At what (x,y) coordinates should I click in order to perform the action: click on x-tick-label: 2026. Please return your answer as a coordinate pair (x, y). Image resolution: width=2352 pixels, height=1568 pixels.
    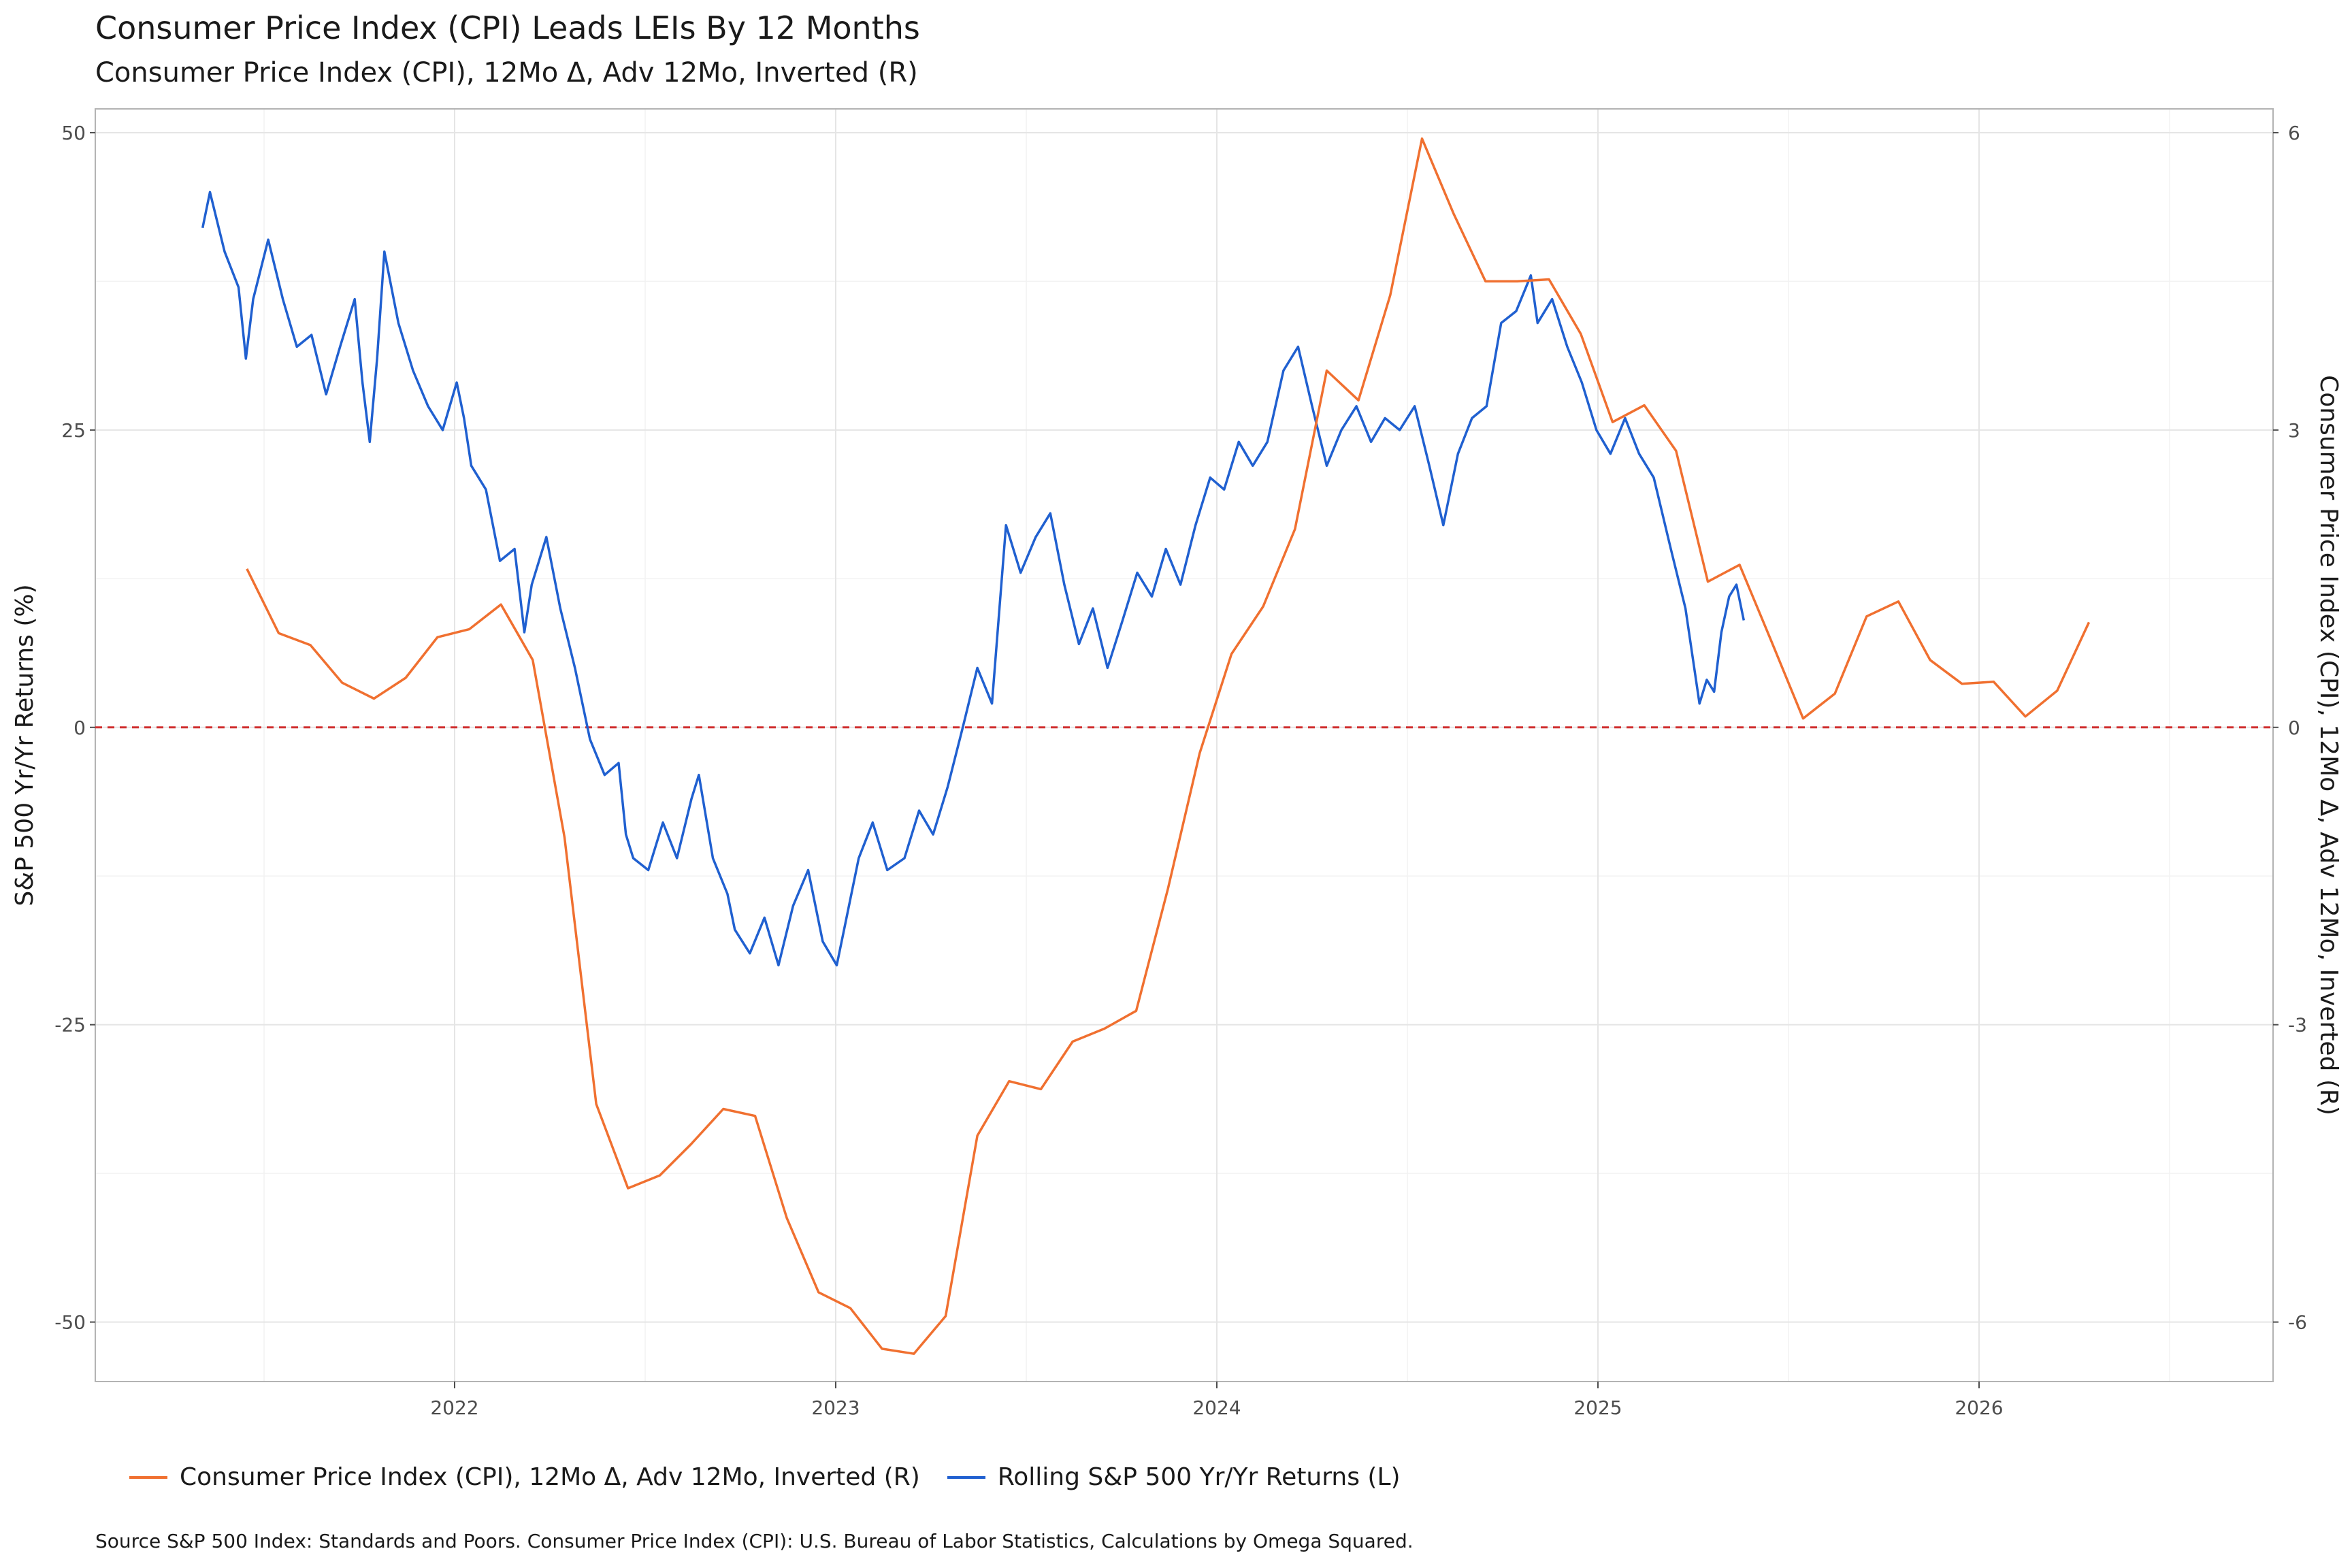
    Looking at the image, I should click on (1979, 1407).